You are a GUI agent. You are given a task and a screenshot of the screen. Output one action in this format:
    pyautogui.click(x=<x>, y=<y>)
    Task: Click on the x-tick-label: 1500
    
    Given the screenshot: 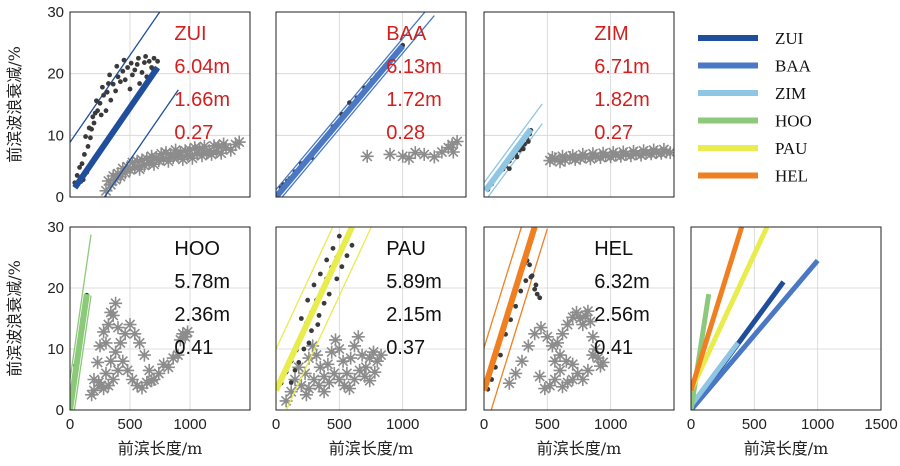 What is the action you would take?
    pyautogui.click(x=880, y=424)
    